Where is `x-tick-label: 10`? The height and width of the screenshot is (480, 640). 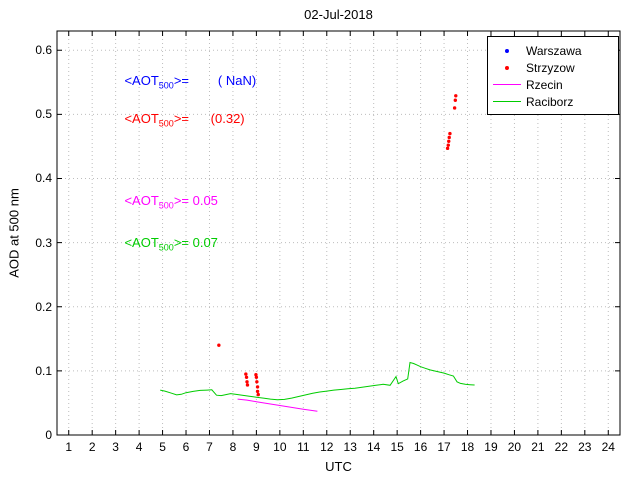
x-tick-label: 10 is located at coordinates (280, 447).